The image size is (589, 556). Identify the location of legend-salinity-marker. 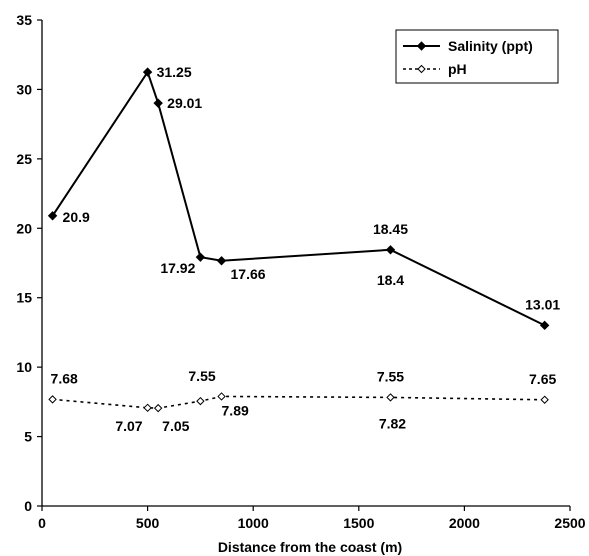
(421, 46).